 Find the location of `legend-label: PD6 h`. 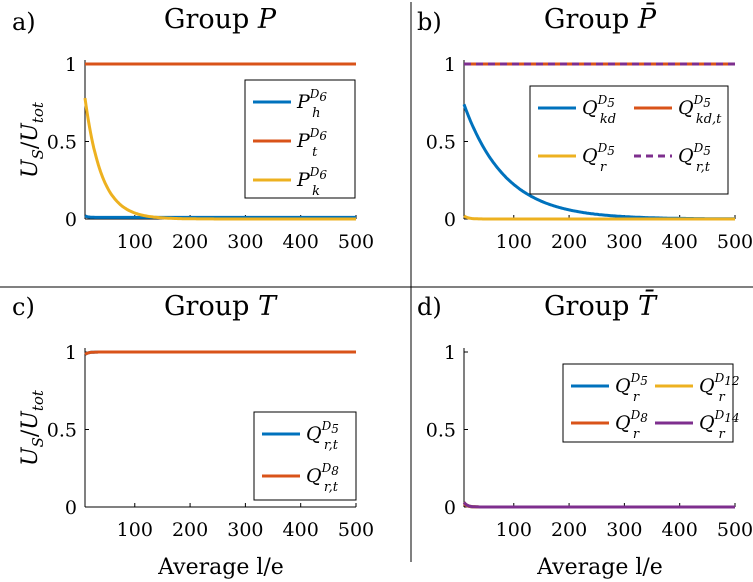

legend-label: PD6 h is located at coordinates (311, 104).